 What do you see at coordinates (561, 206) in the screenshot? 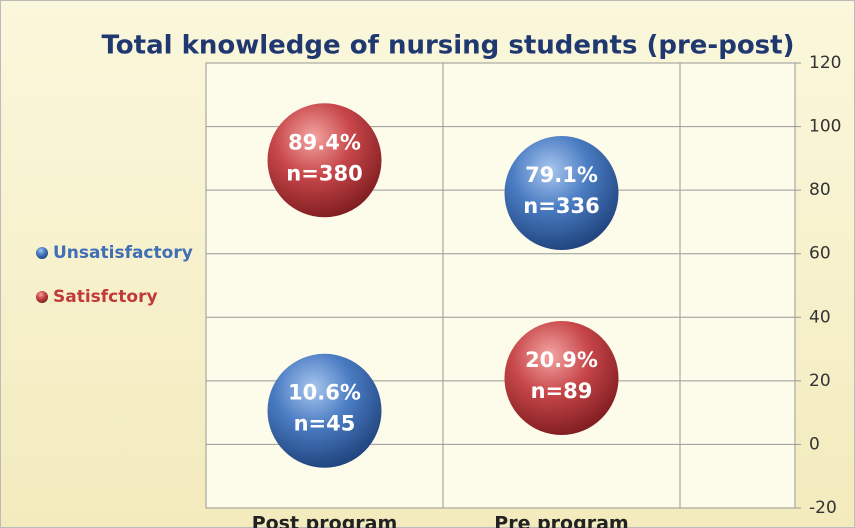
I see `data-label-n: n=336` at bounding box center [561, 206].